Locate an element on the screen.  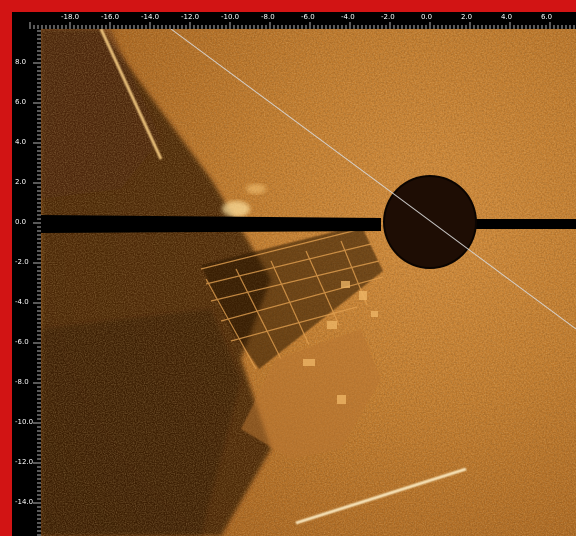
hull-edge-reflection is located at coordinates (131, 94).